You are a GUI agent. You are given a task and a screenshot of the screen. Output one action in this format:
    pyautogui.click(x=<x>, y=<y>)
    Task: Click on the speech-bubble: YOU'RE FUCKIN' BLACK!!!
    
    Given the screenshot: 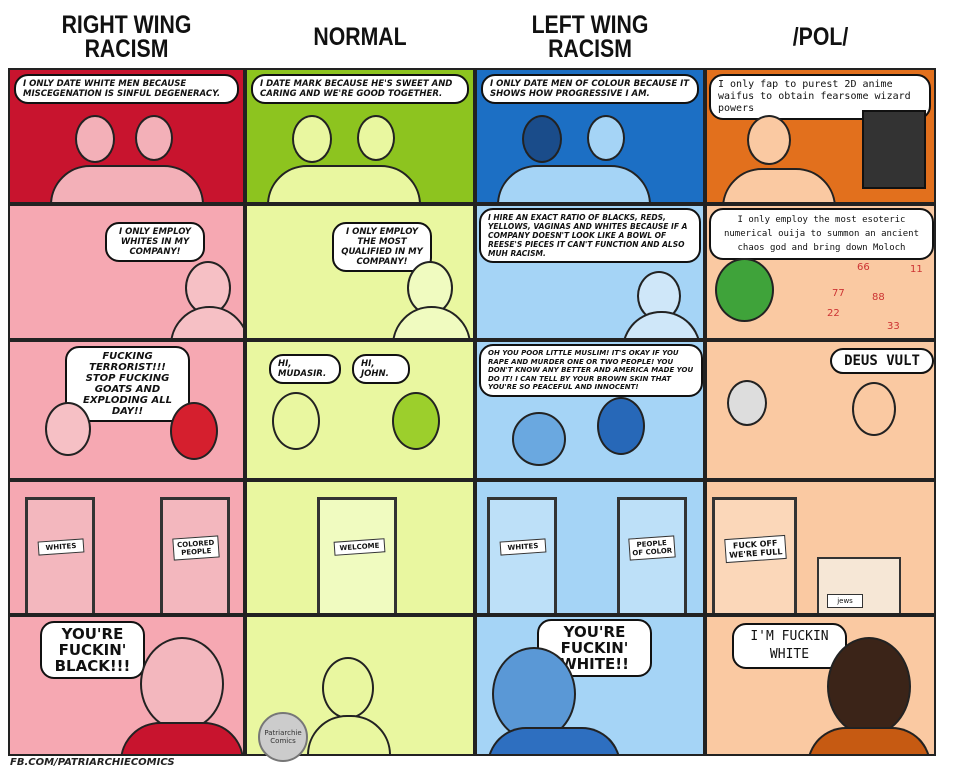 What is the action you would take?
    pyautogui.click(x=92, y=650)
    